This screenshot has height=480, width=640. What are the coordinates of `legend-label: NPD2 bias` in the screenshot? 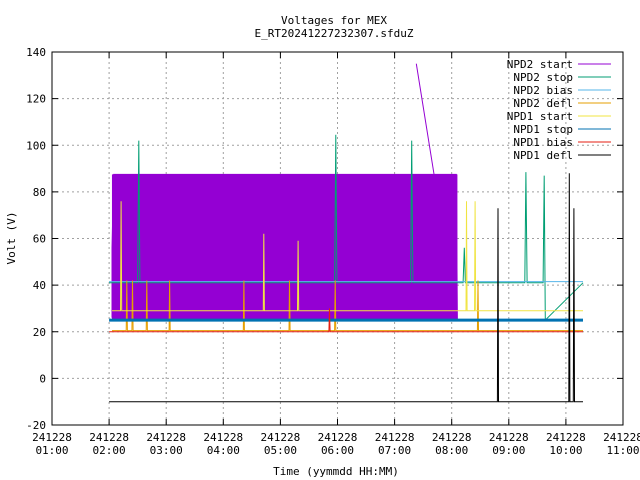 It's located at (543, 90).